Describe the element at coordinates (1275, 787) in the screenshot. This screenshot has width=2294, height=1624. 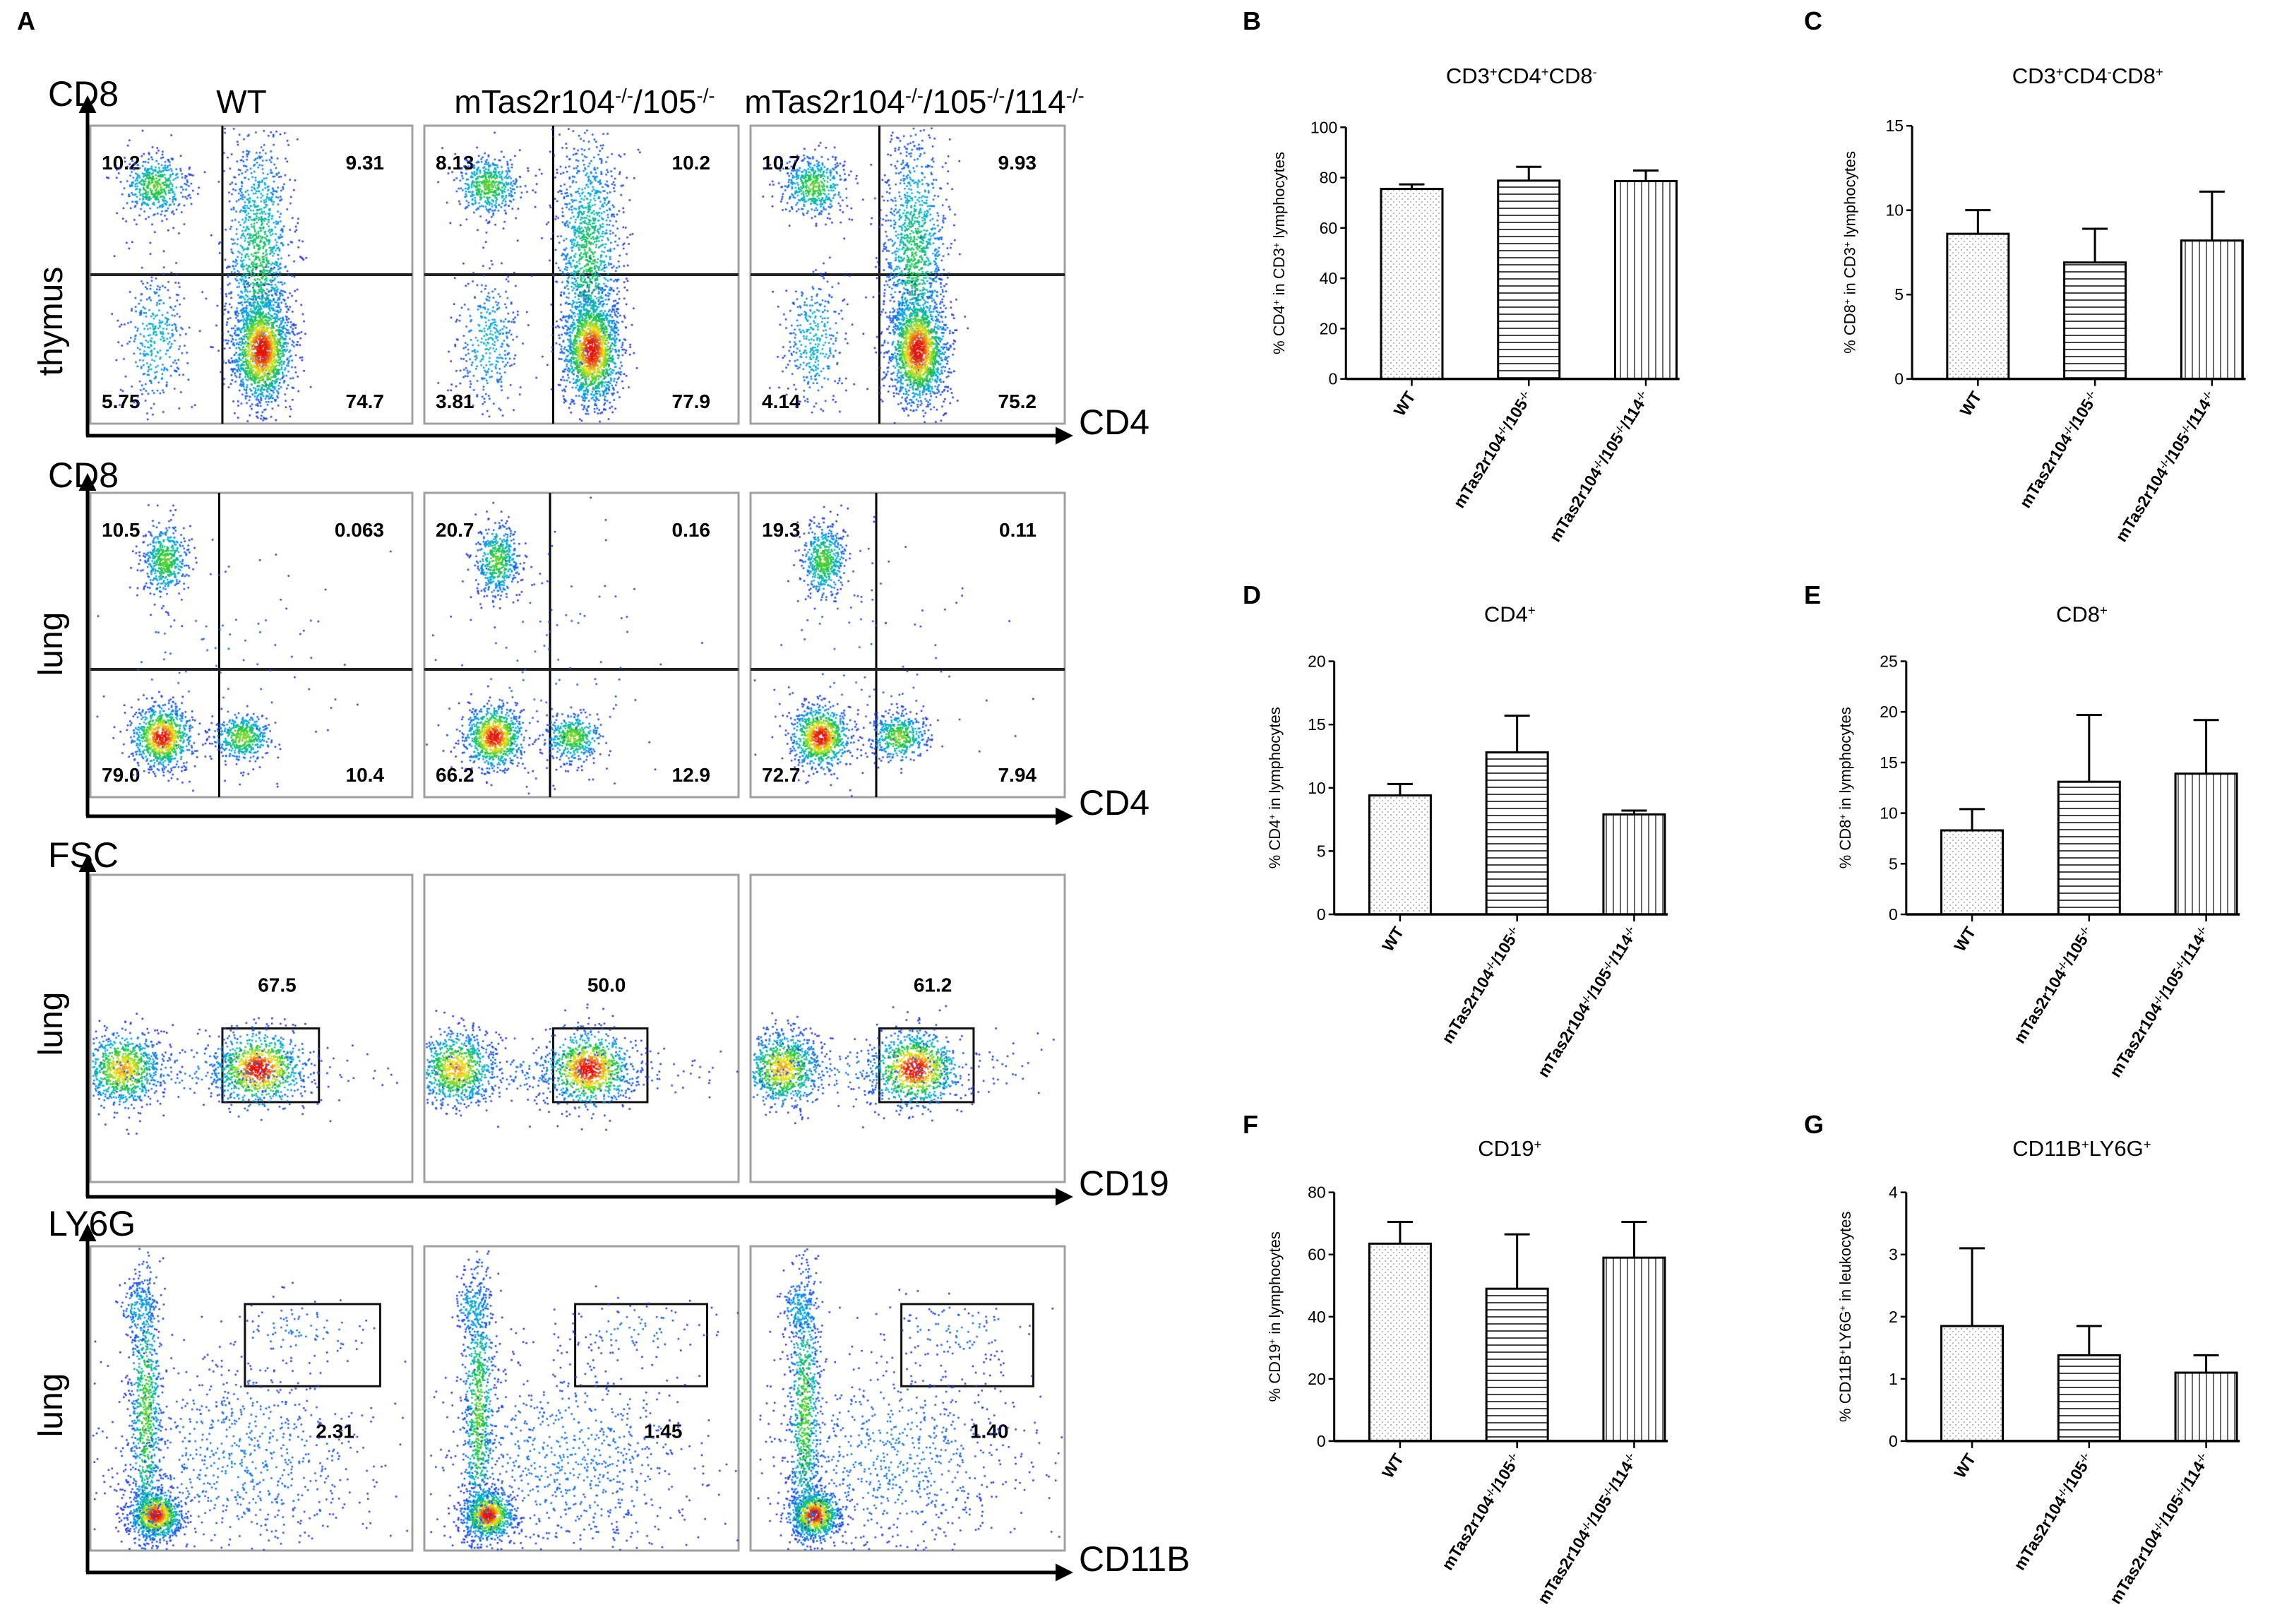
I see `y-axis-title: % CD4+ in lymphocytes` at that location.